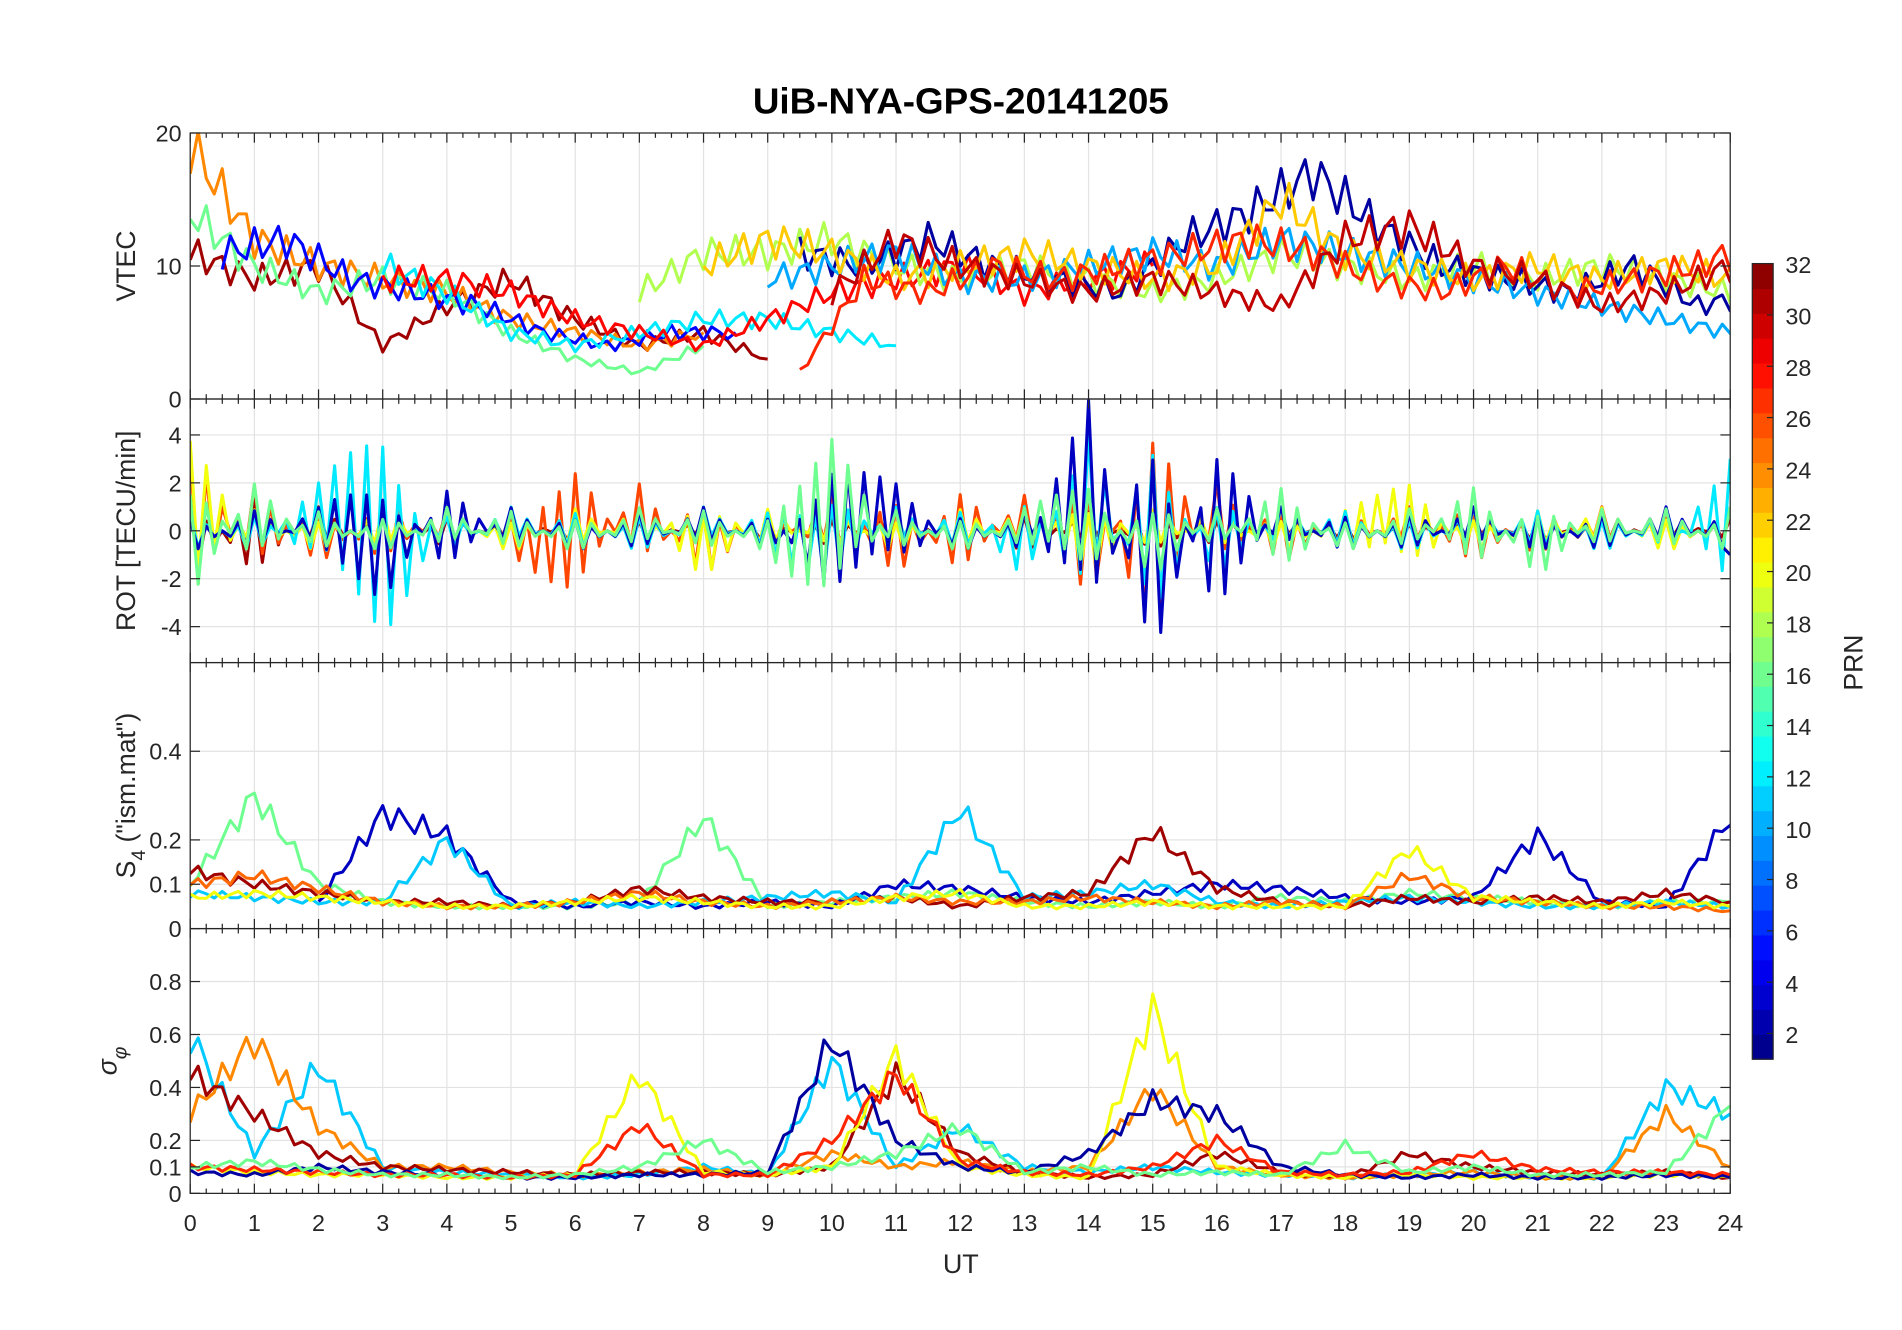 The height and width of the screenshot is (1330, 1902). What do you see at coordinates (1474, 1223) in the screenshot?
I see `x-tick-label: 20` at bounding box center [1474, 1223].